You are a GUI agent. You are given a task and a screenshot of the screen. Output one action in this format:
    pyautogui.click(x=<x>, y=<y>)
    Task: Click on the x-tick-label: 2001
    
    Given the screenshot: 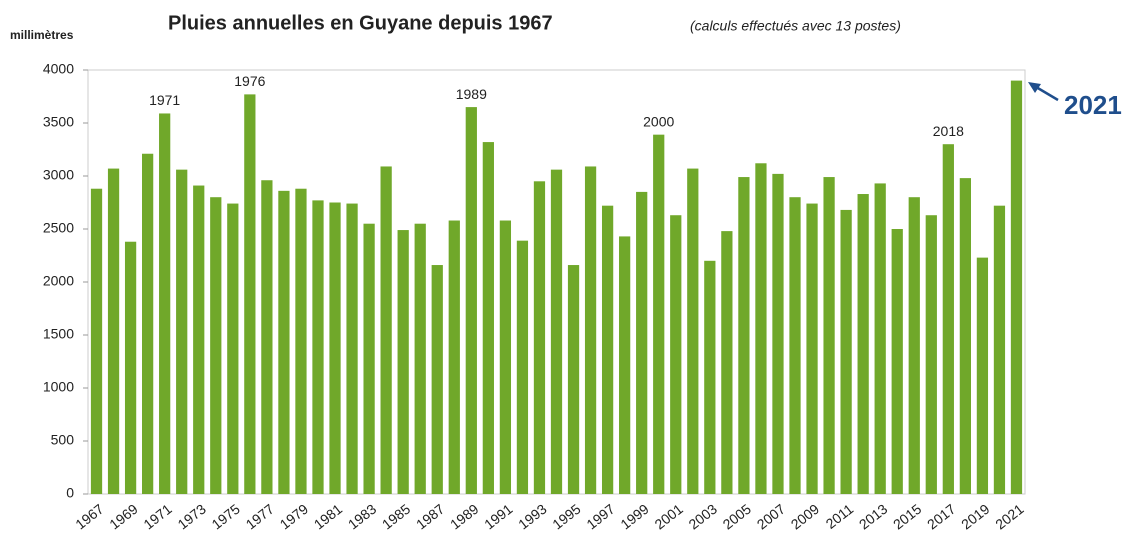 What is the action you would take?
    pyautogui.click(x=668, y=517)
    